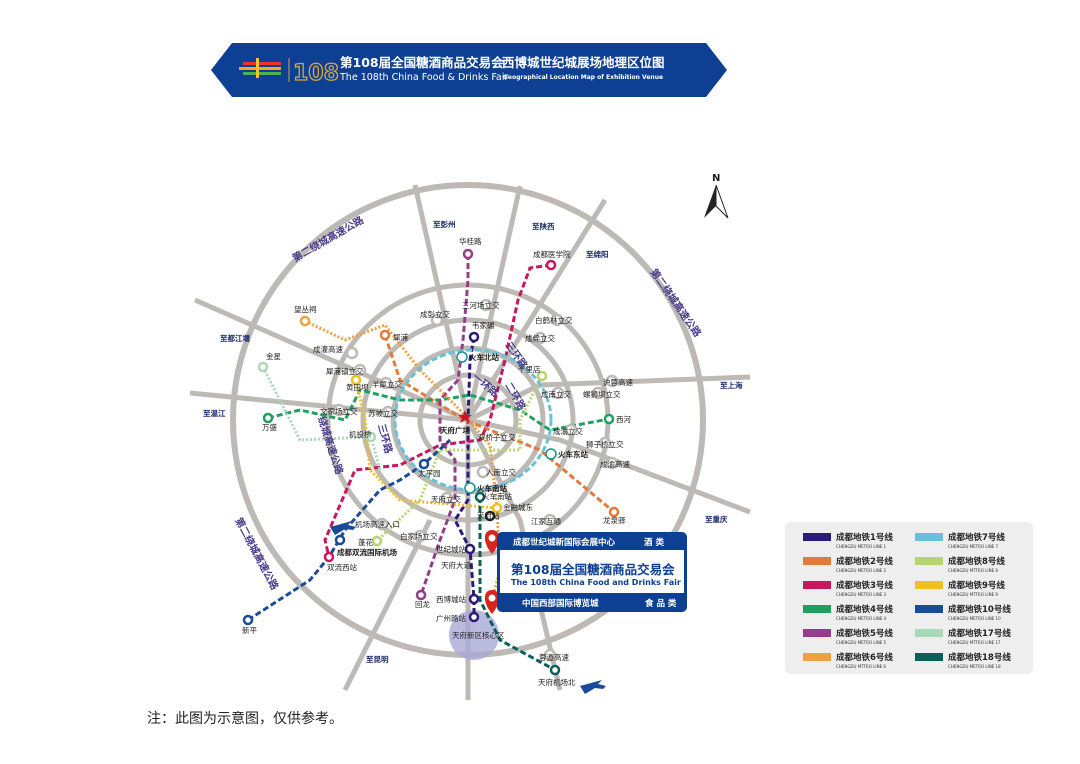 Image resolution: width=1080 pixels, height=764 pixels. What do you see at coordinates (623, 419) in the screenshot?
I see `station-label: 西河` at bounding box center [623, 419].